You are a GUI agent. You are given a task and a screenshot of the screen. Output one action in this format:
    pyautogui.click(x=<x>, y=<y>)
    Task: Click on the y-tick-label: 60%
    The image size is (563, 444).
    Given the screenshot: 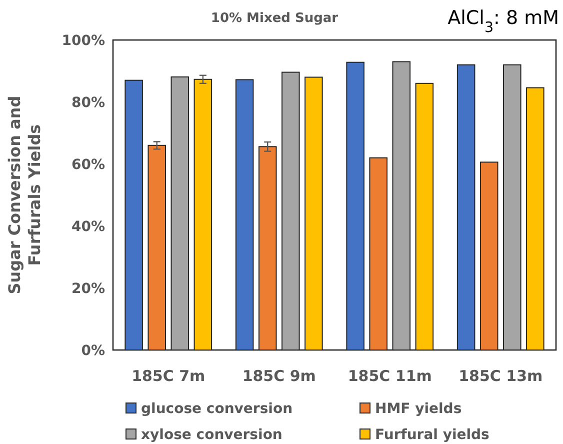 What is the action you would take?
    pyautogui.click(x=88, y=164)
    